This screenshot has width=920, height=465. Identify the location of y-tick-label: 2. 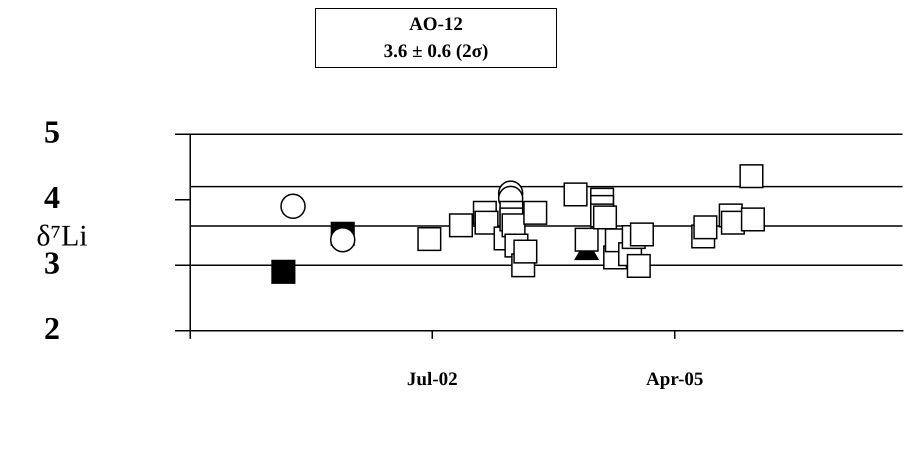
(52, 328).